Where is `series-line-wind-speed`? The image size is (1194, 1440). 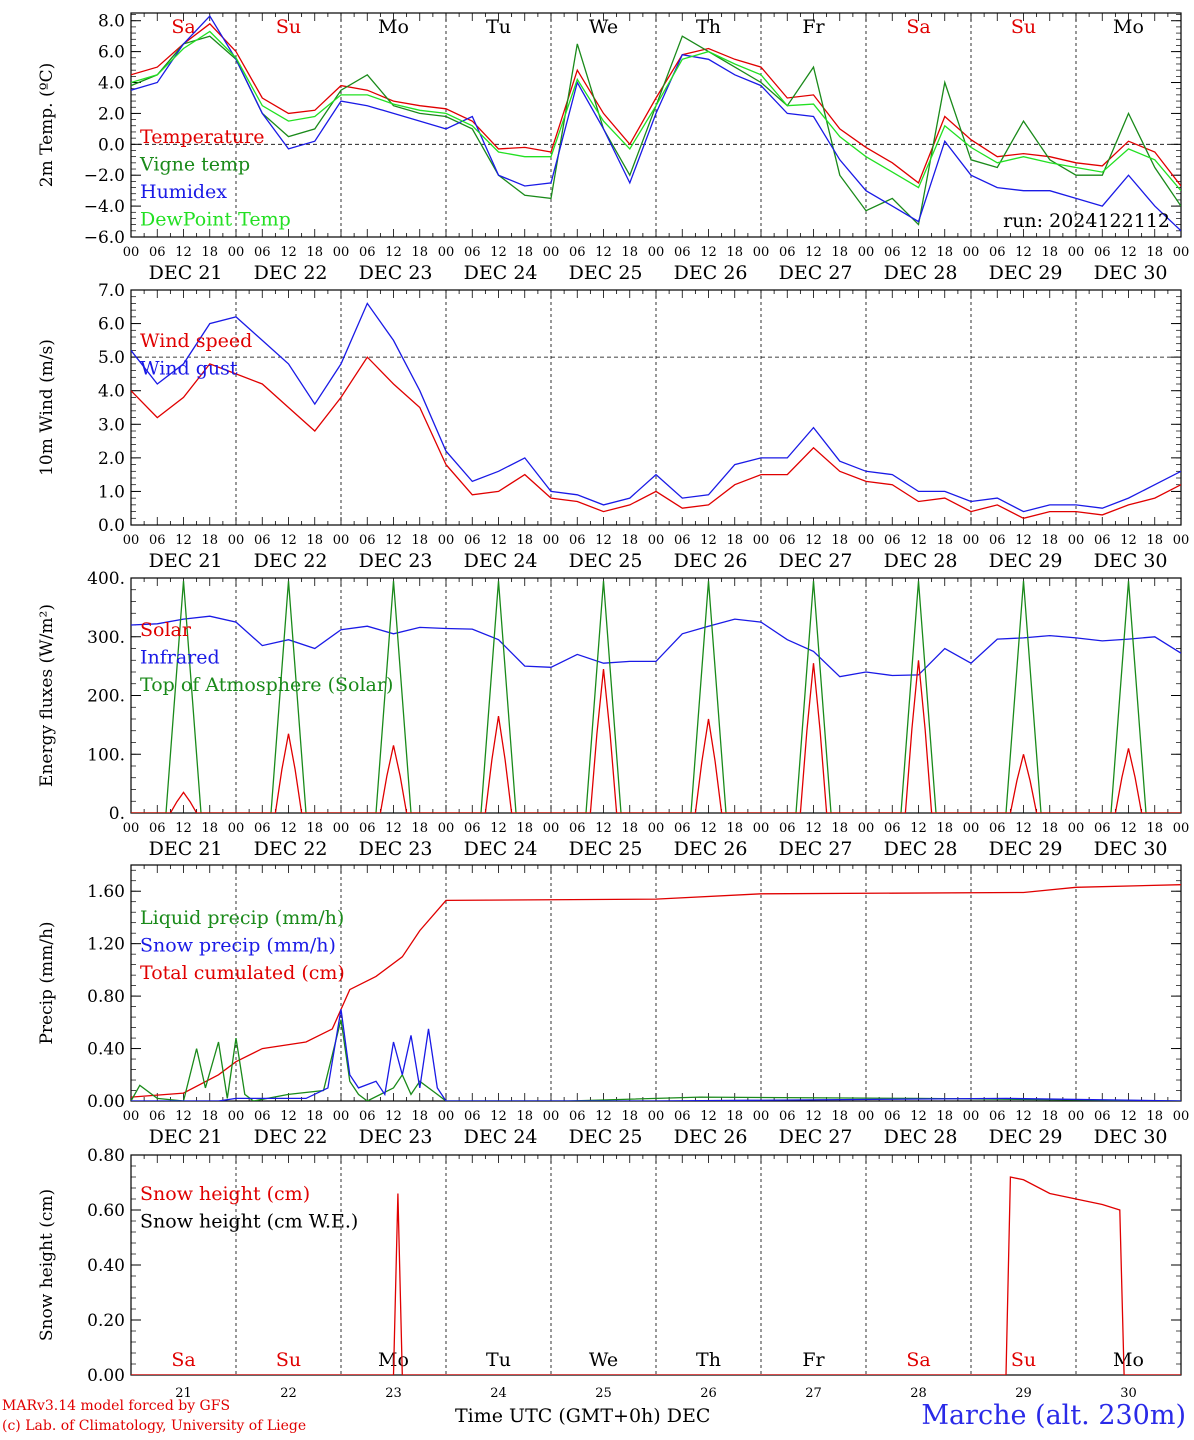
series-line-wind-speed is located at coordinates (656, 437).